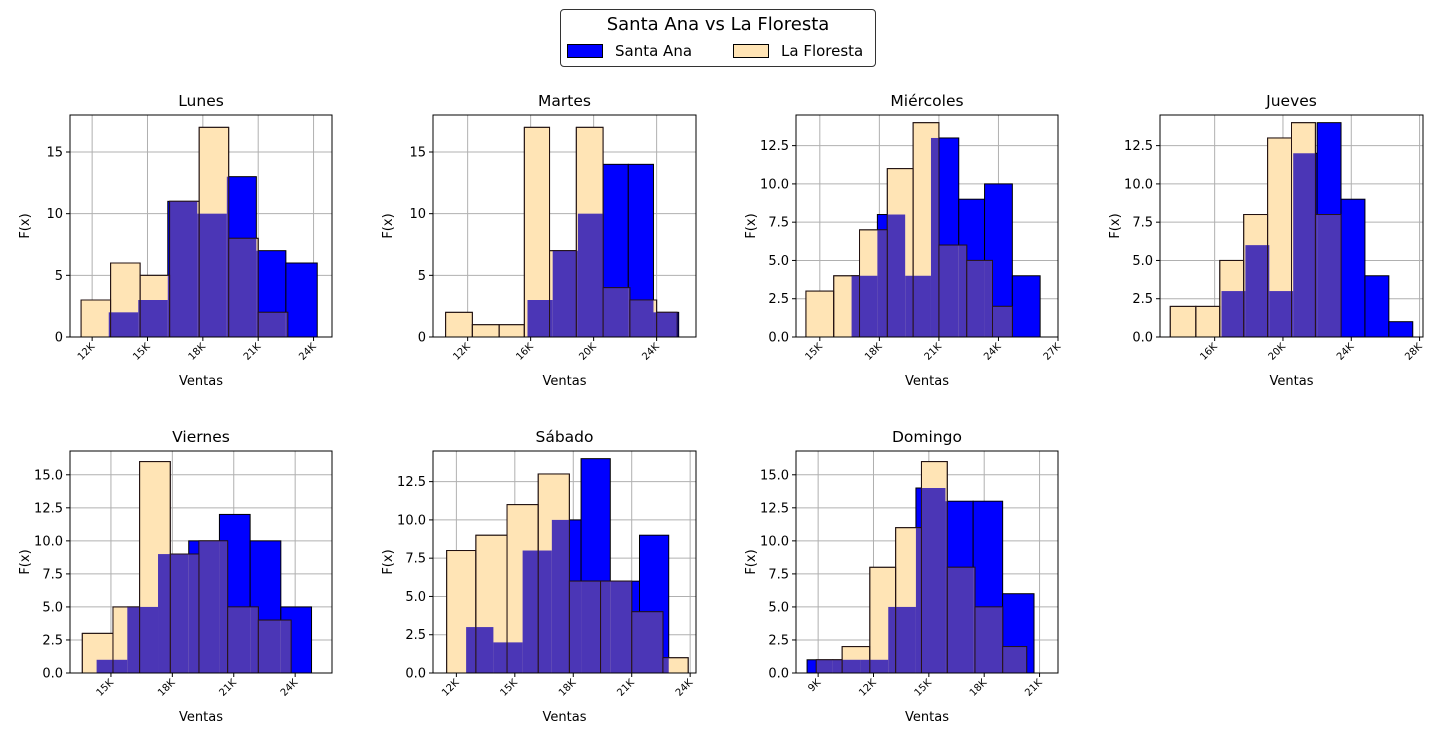 This screenshot has height=734, width=1436. What do you see at coordinates (422, 338) in the screenshot?
I see `y-tick-label: 0` at bounding box center [422, 338].